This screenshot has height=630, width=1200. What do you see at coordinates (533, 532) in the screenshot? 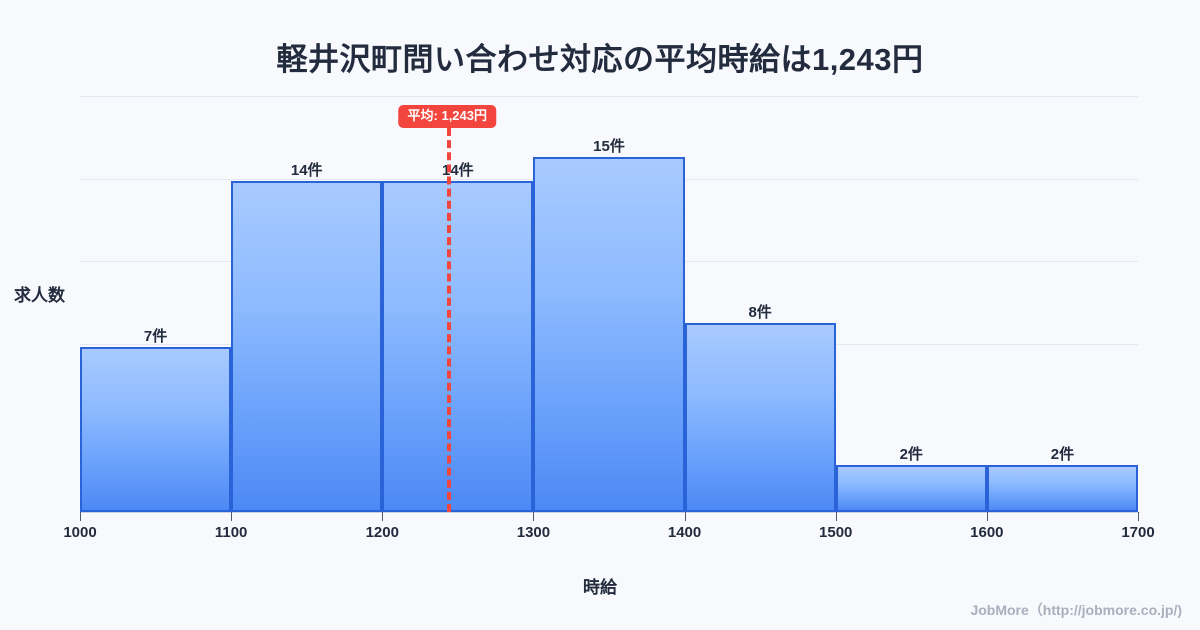
I see `x-axis-tick-label: 1300` at bounding box center [533, 532].